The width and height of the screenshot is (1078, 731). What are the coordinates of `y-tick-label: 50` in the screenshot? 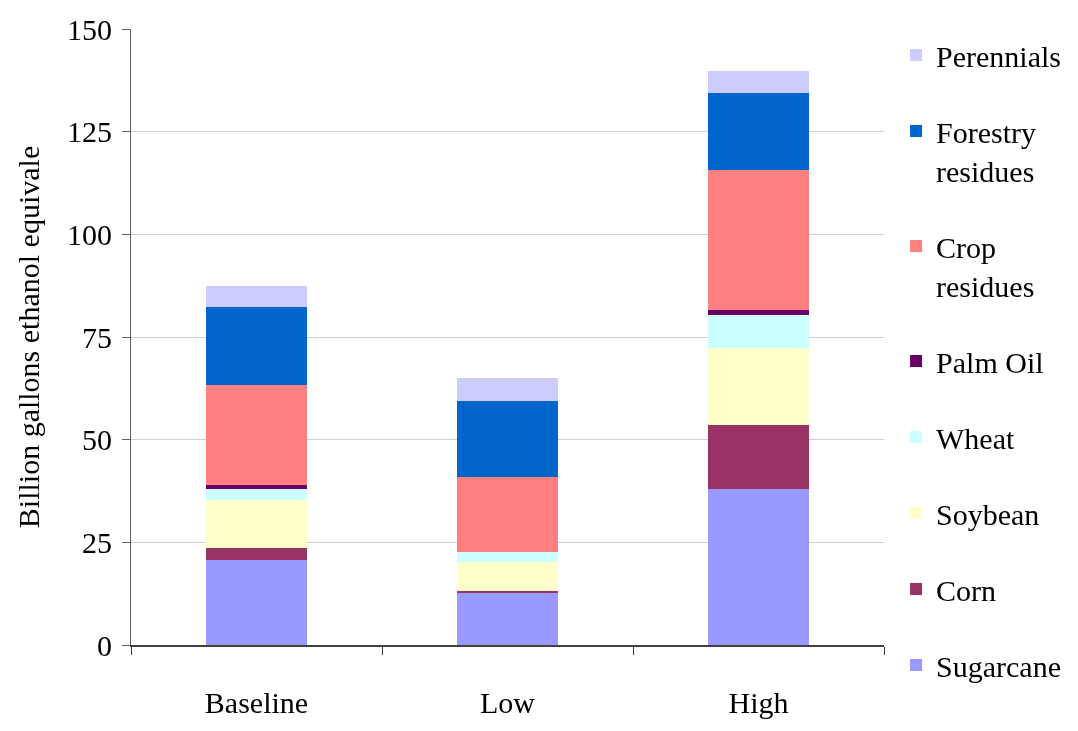 It's located at (96, 440).